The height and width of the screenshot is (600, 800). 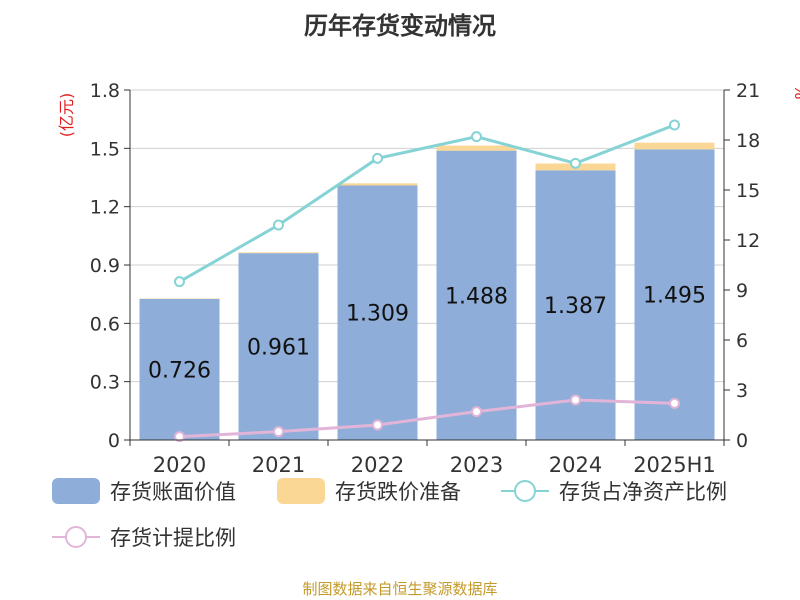 I want to click on legend-net-asset-ratio: 存货占净资产比例, so click(x=614, y=491).